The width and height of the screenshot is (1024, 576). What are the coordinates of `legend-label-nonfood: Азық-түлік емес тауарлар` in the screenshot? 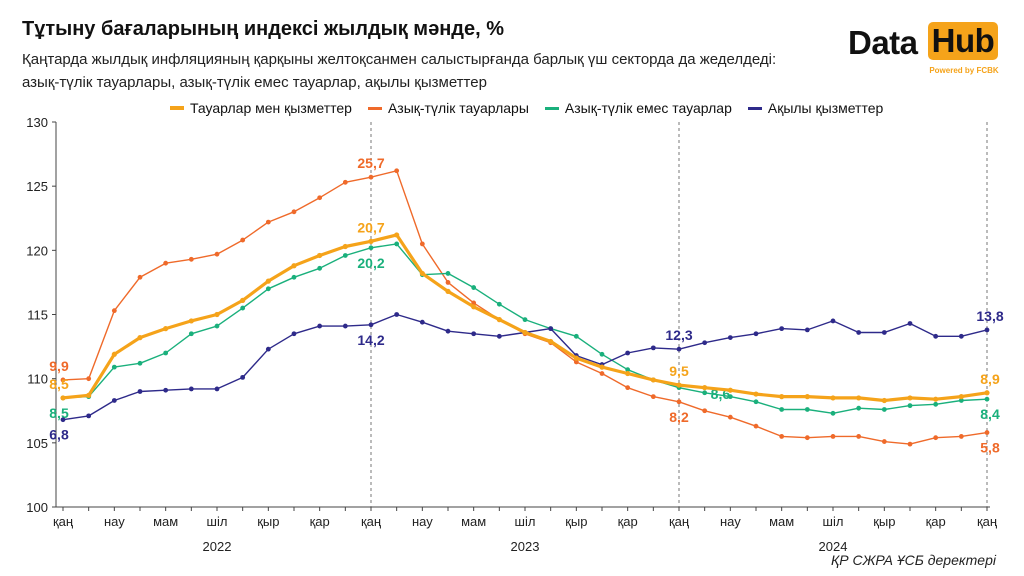 It's located at (648, 108).